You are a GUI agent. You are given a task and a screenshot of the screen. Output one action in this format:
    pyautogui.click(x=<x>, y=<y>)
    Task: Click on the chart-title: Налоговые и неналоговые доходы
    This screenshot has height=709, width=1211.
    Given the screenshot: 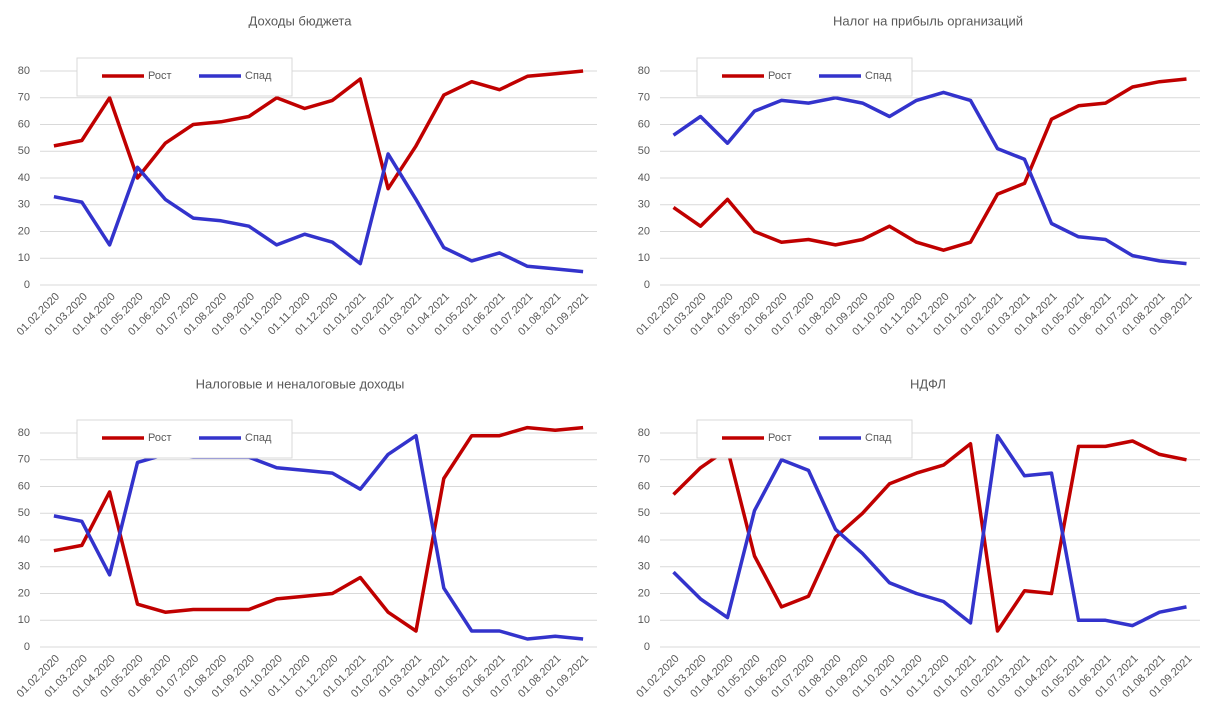 What is the action you would take?
    pyautogui.click(x=300, y=383)
    